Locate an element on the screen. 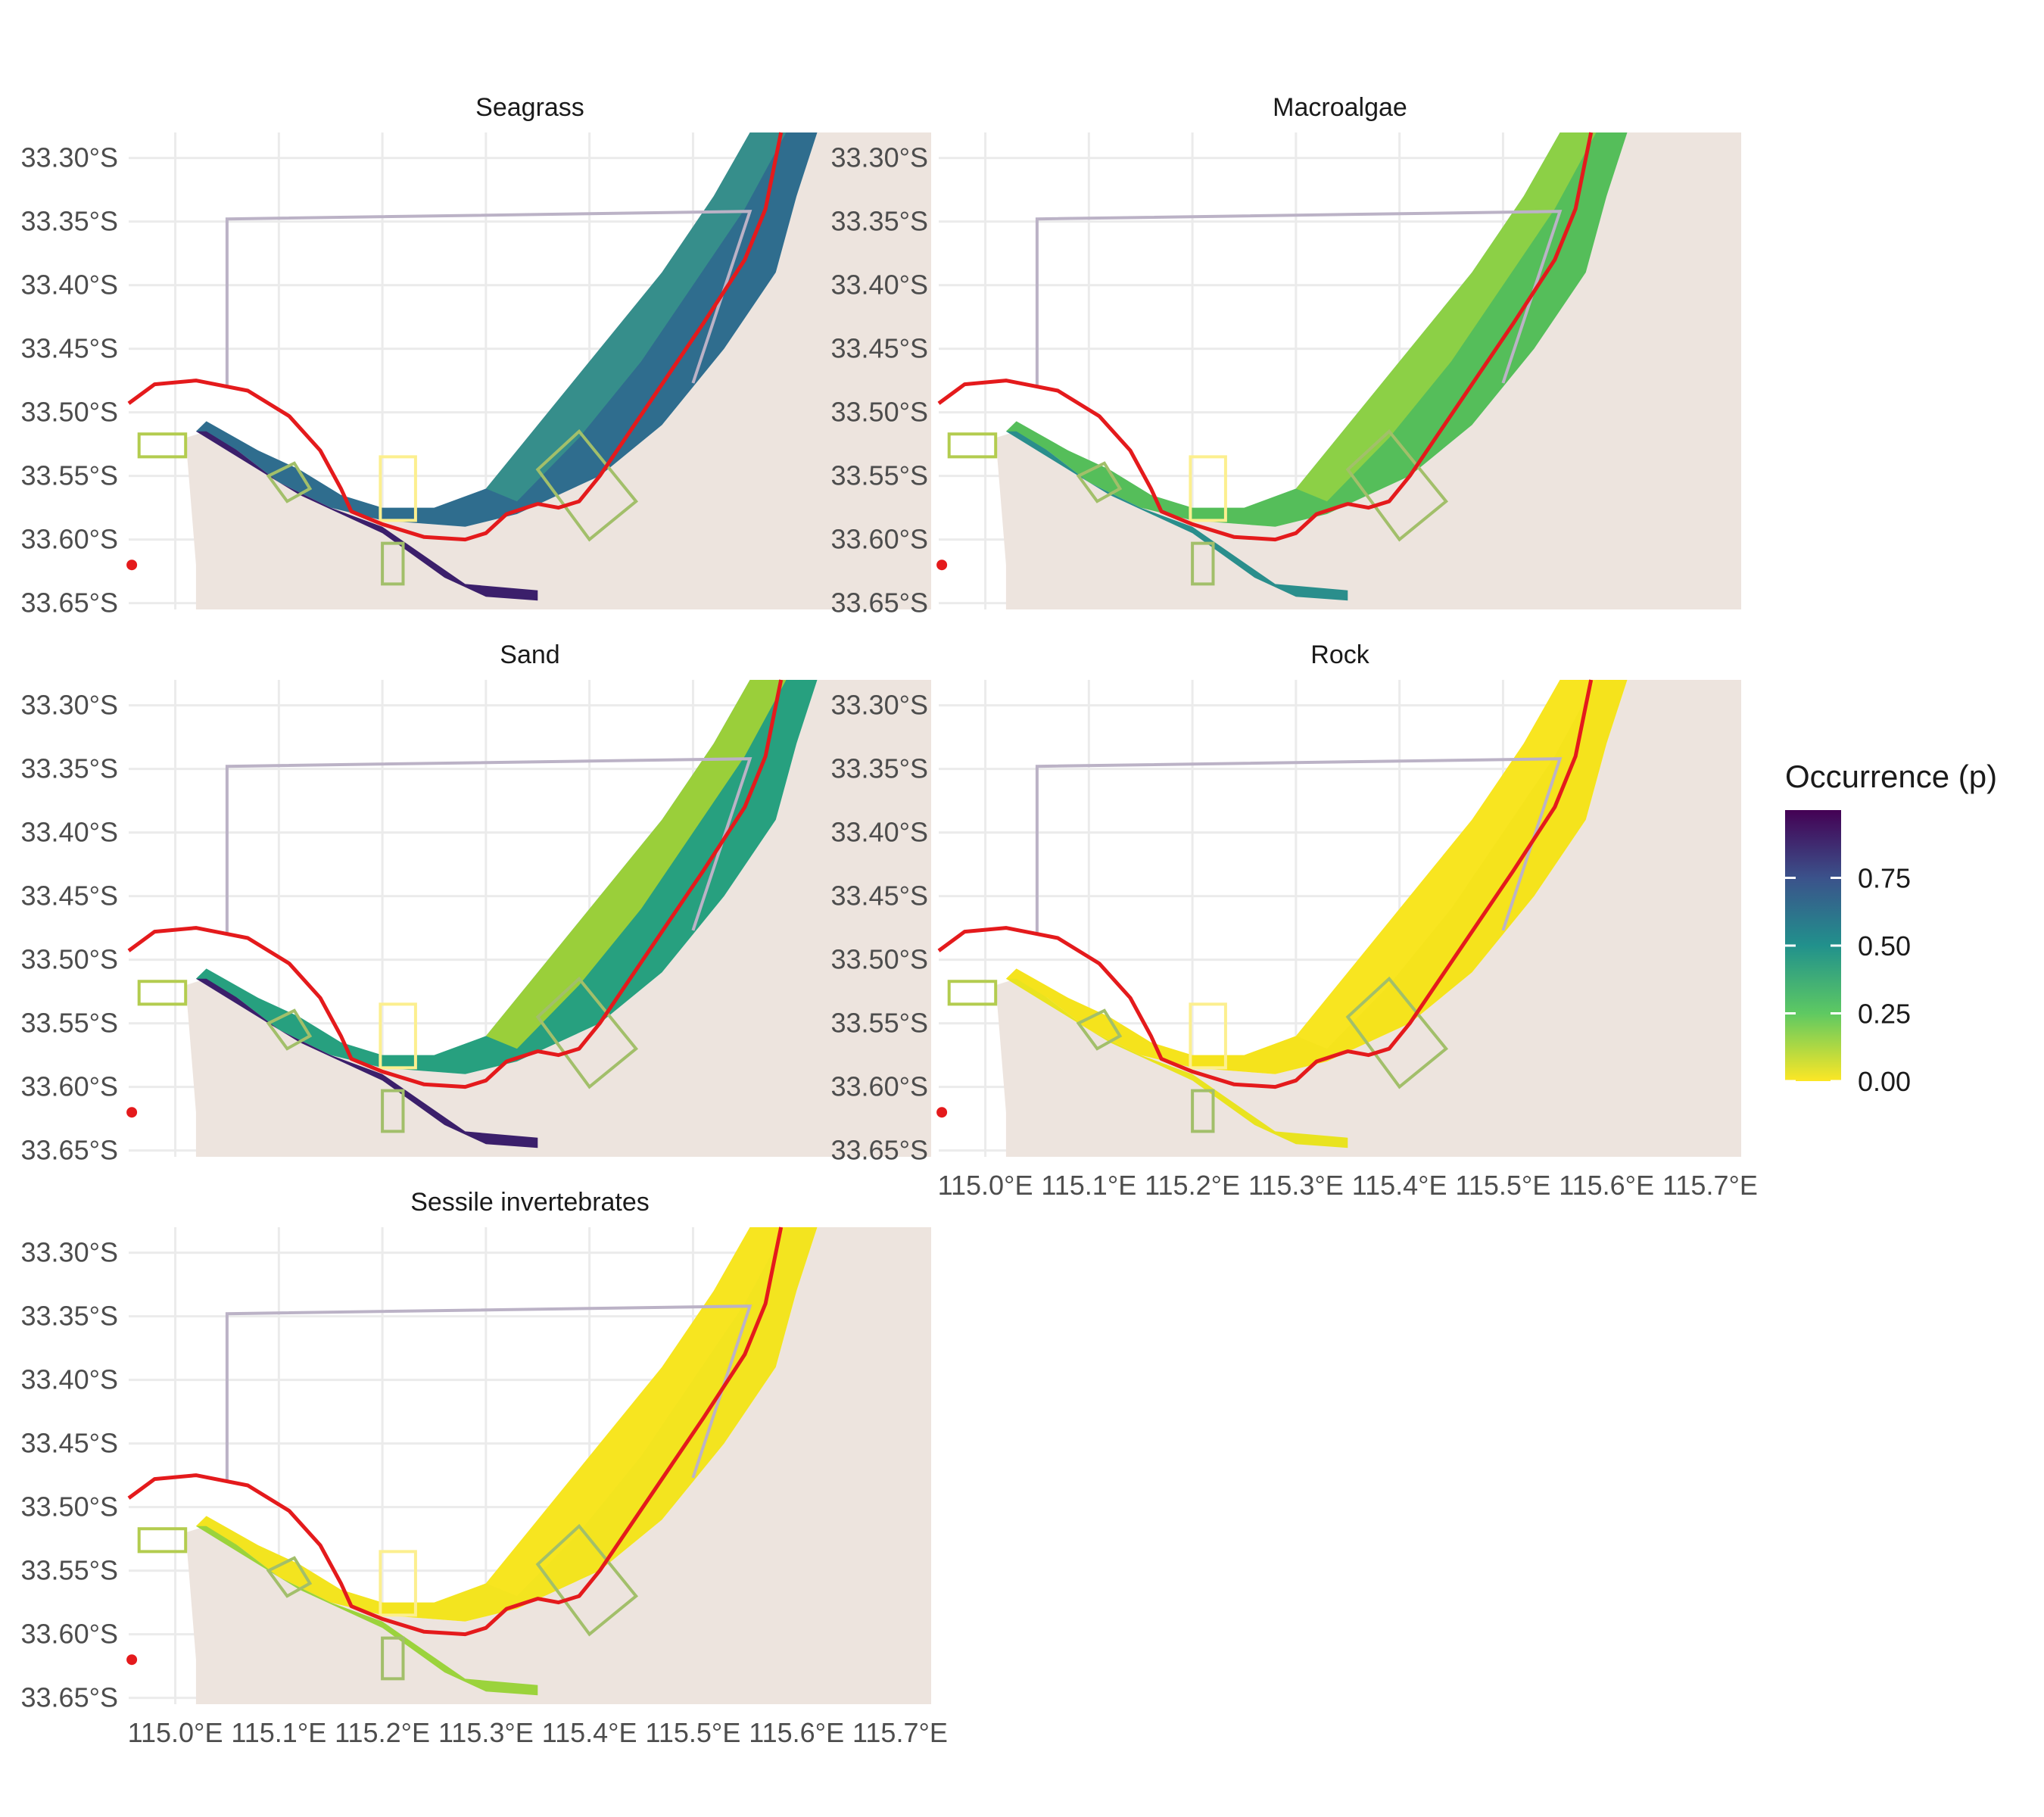  legend-tick-label: 0.25 is located at coordinates (1884, 1014).